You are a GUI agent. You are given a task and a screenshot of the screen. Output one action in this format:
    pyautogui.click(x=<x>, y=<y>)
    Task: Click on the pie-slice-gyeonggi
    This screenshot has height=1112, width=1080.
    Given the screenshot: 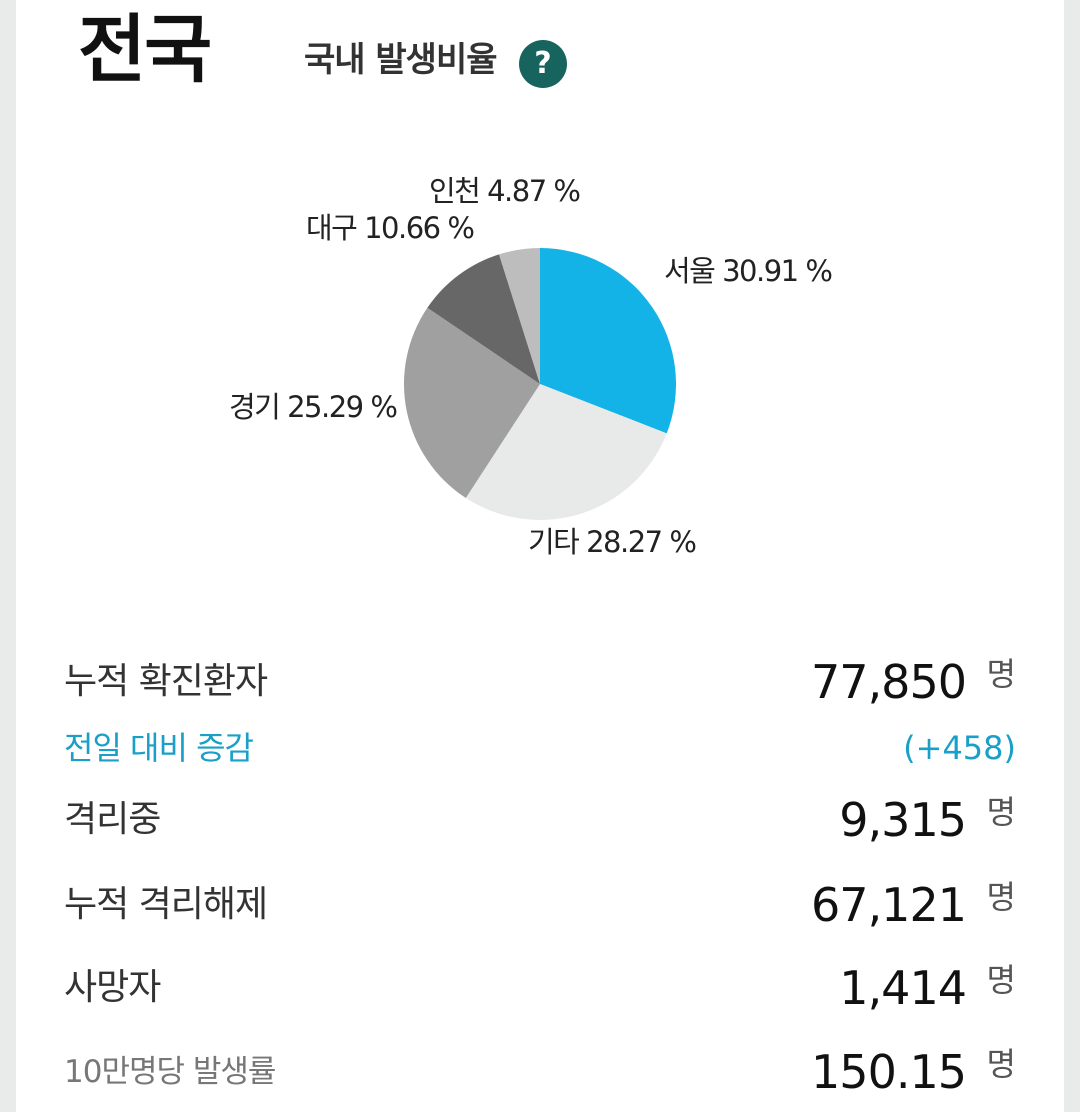 What is the action you would take?
    pyautogui.click(x=471, y=402)
    